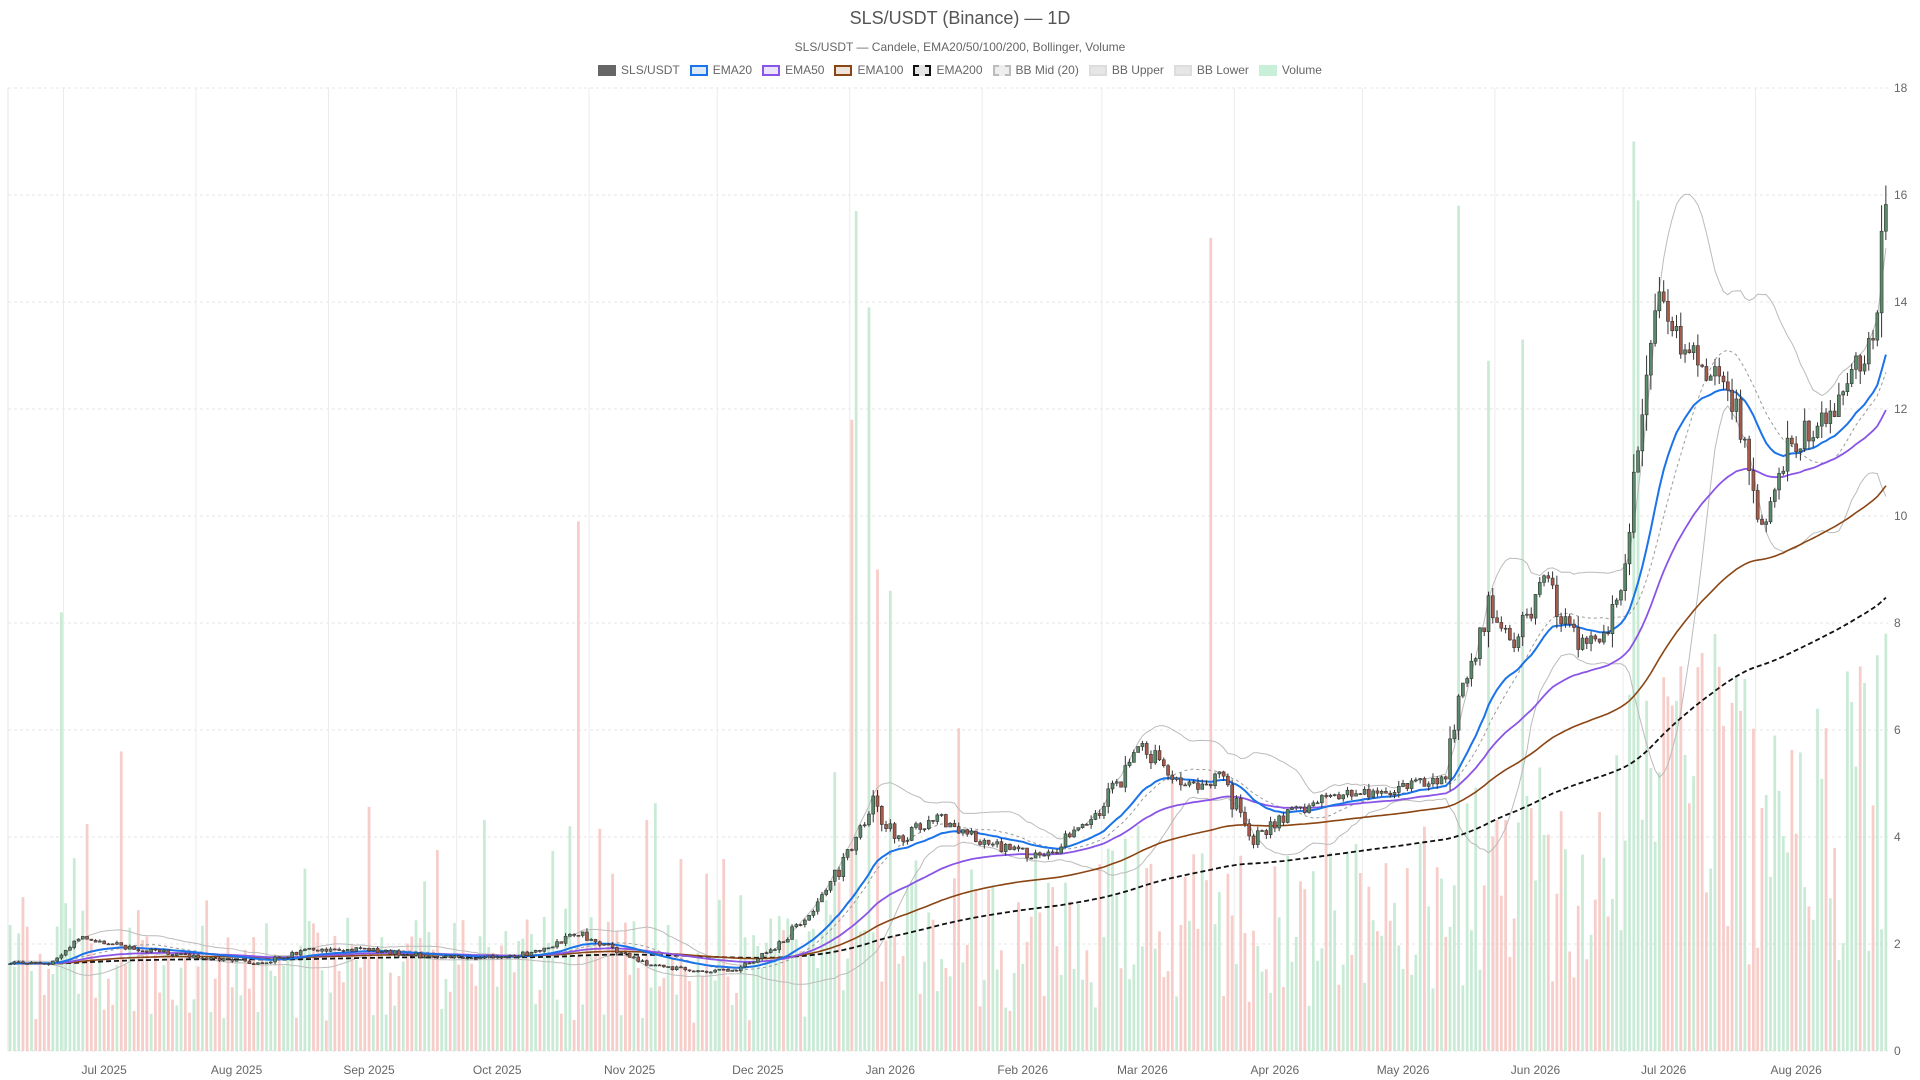 The width and height of the screenshot is (1920, 1080). I want to click on legend-item: Volume, so click(1290, 70).